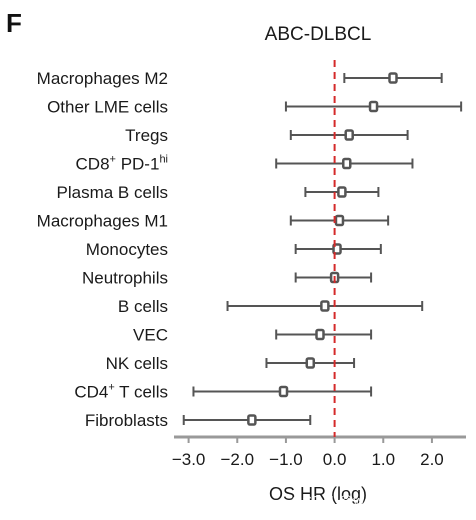  What do you see at coordinates (380, 501) in the screenshot?
I see `watermark-text: CSDN @weixin_52505487` at bounding box center [380, 501].